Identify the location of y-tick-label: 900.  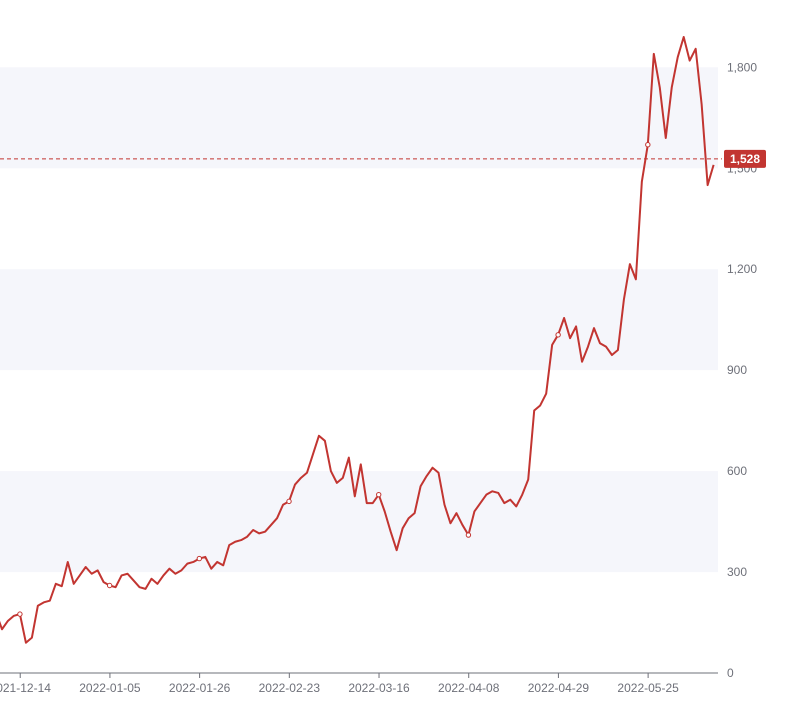
(737, 370).